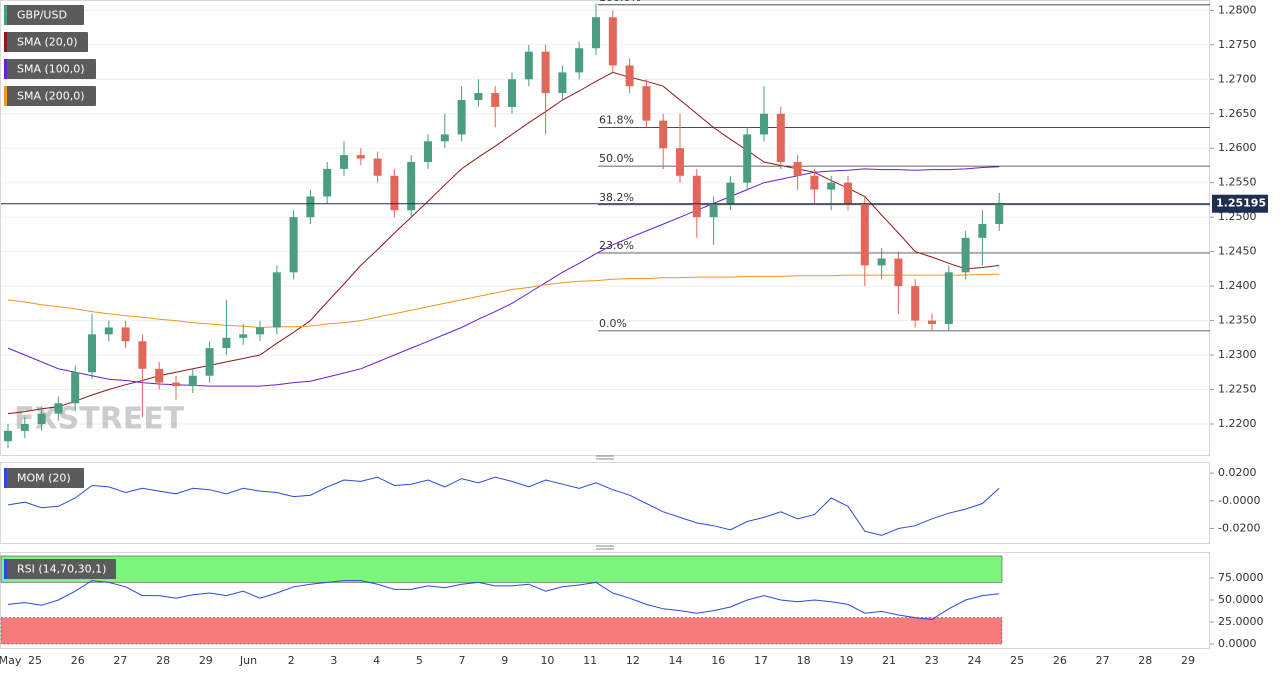  Describe the element at coordinates (163, 660) in the screenshot. I see `x-tick-label: 28` at that location.